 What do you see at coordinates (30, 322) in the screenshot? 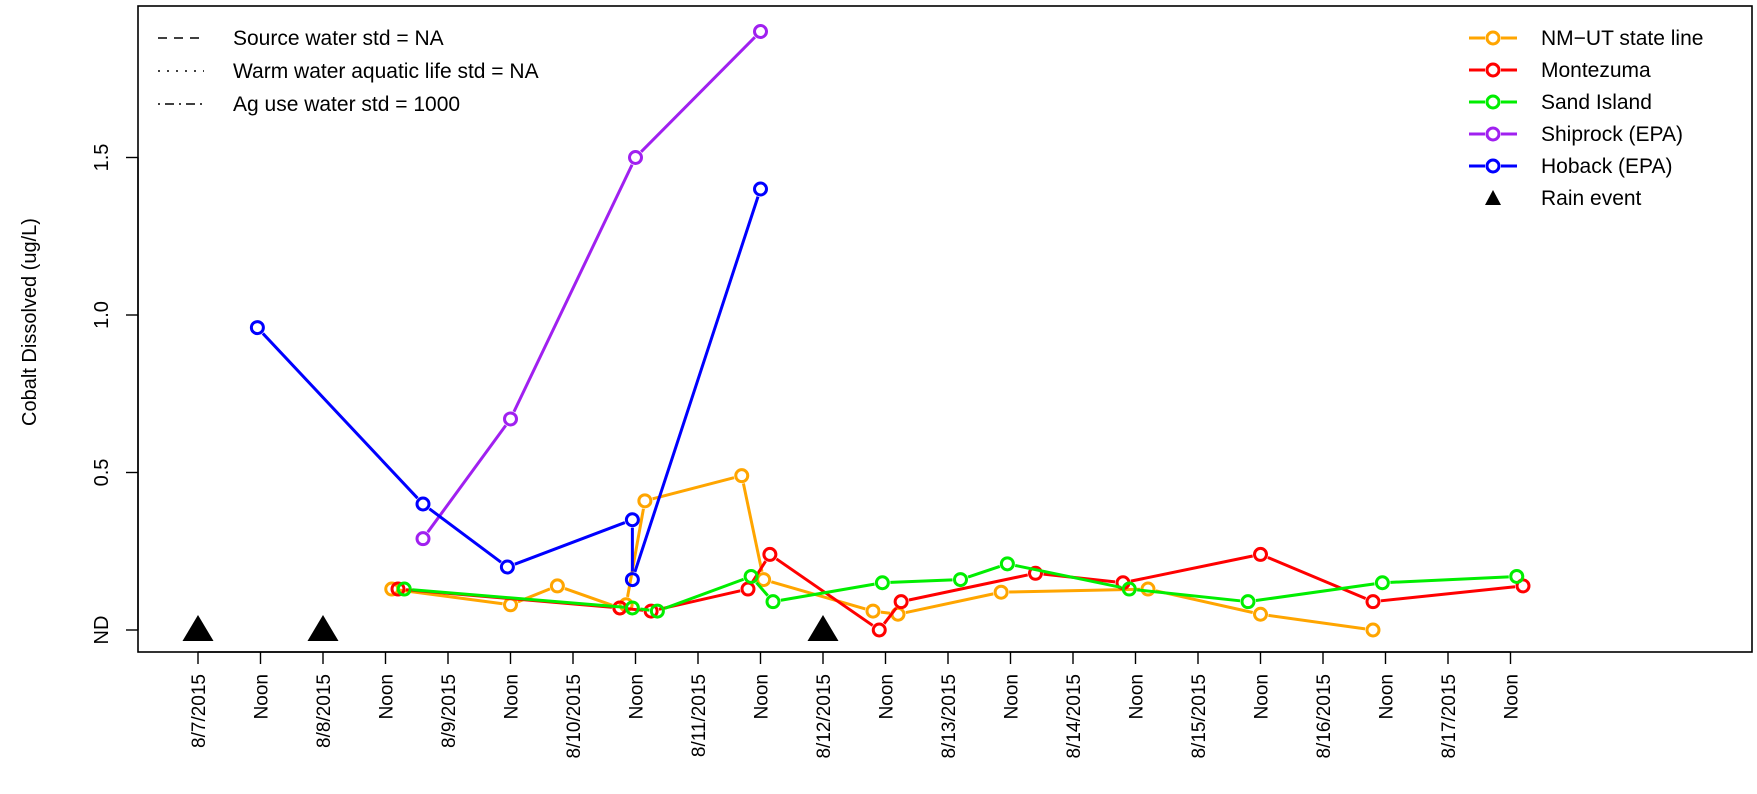
I see `y-axis-label: Cobalt Dissolved (ug/L)` at bounding box center [30, 322].